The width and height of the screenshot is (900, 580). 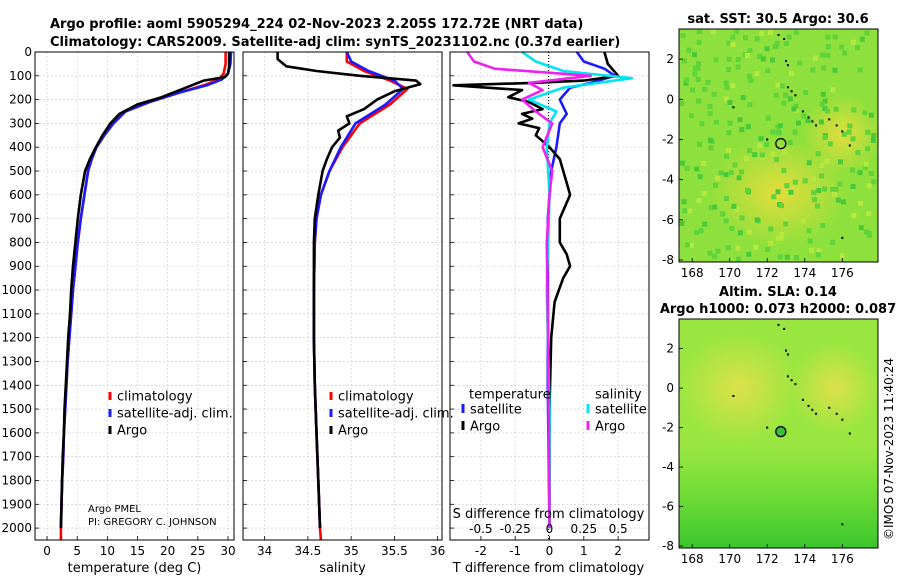 What do you see at coordinates (550, 529) in the screenshot?
I see `s-tick-label: 0` at bounding box center [550, 529].